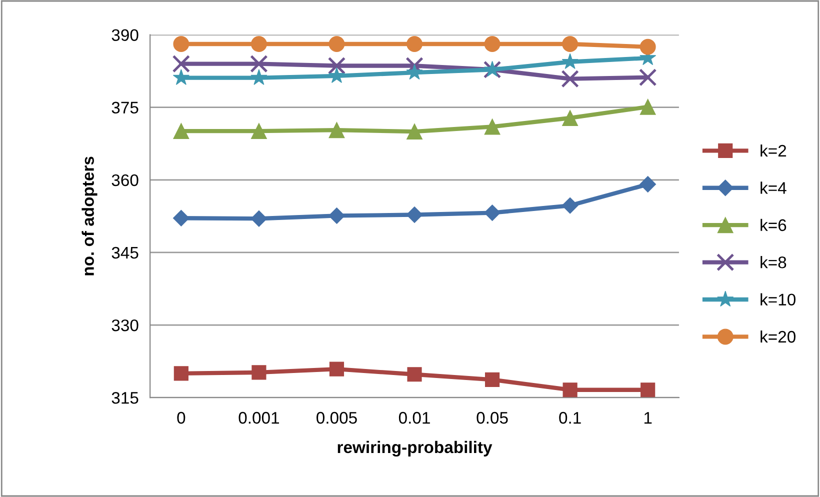 This screenshot has width=820, height=497. I want to click on x-tick-label: 0.05, so click(492, 418).